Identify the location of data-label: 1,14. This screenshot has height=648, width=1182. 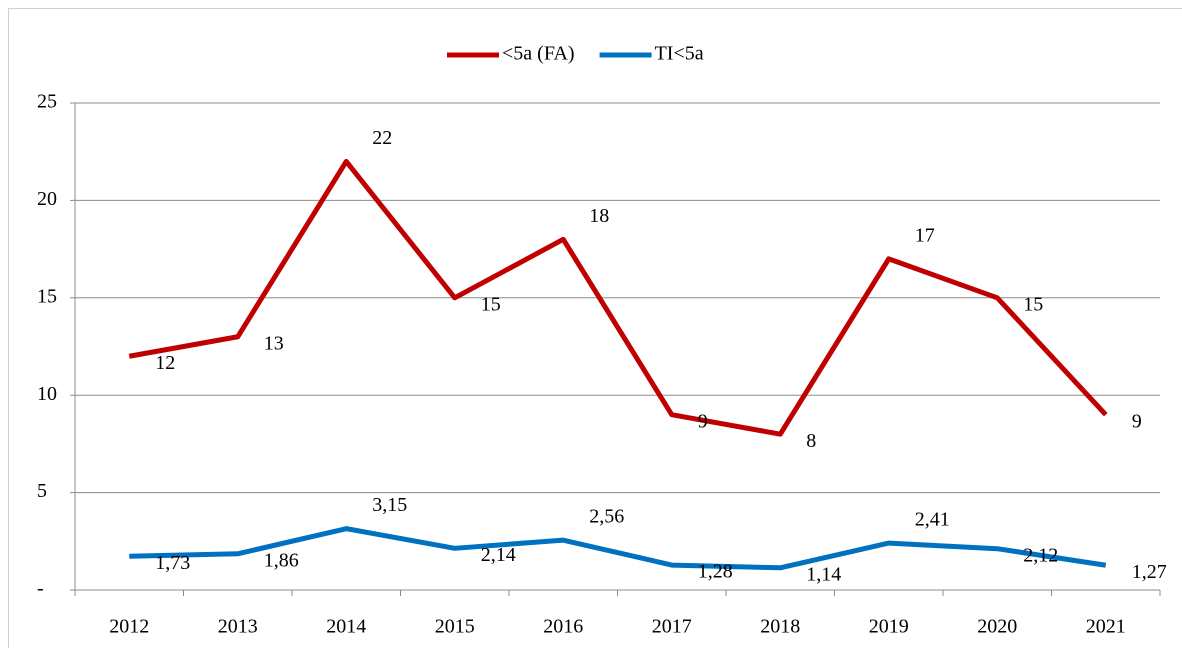
(823, 574).